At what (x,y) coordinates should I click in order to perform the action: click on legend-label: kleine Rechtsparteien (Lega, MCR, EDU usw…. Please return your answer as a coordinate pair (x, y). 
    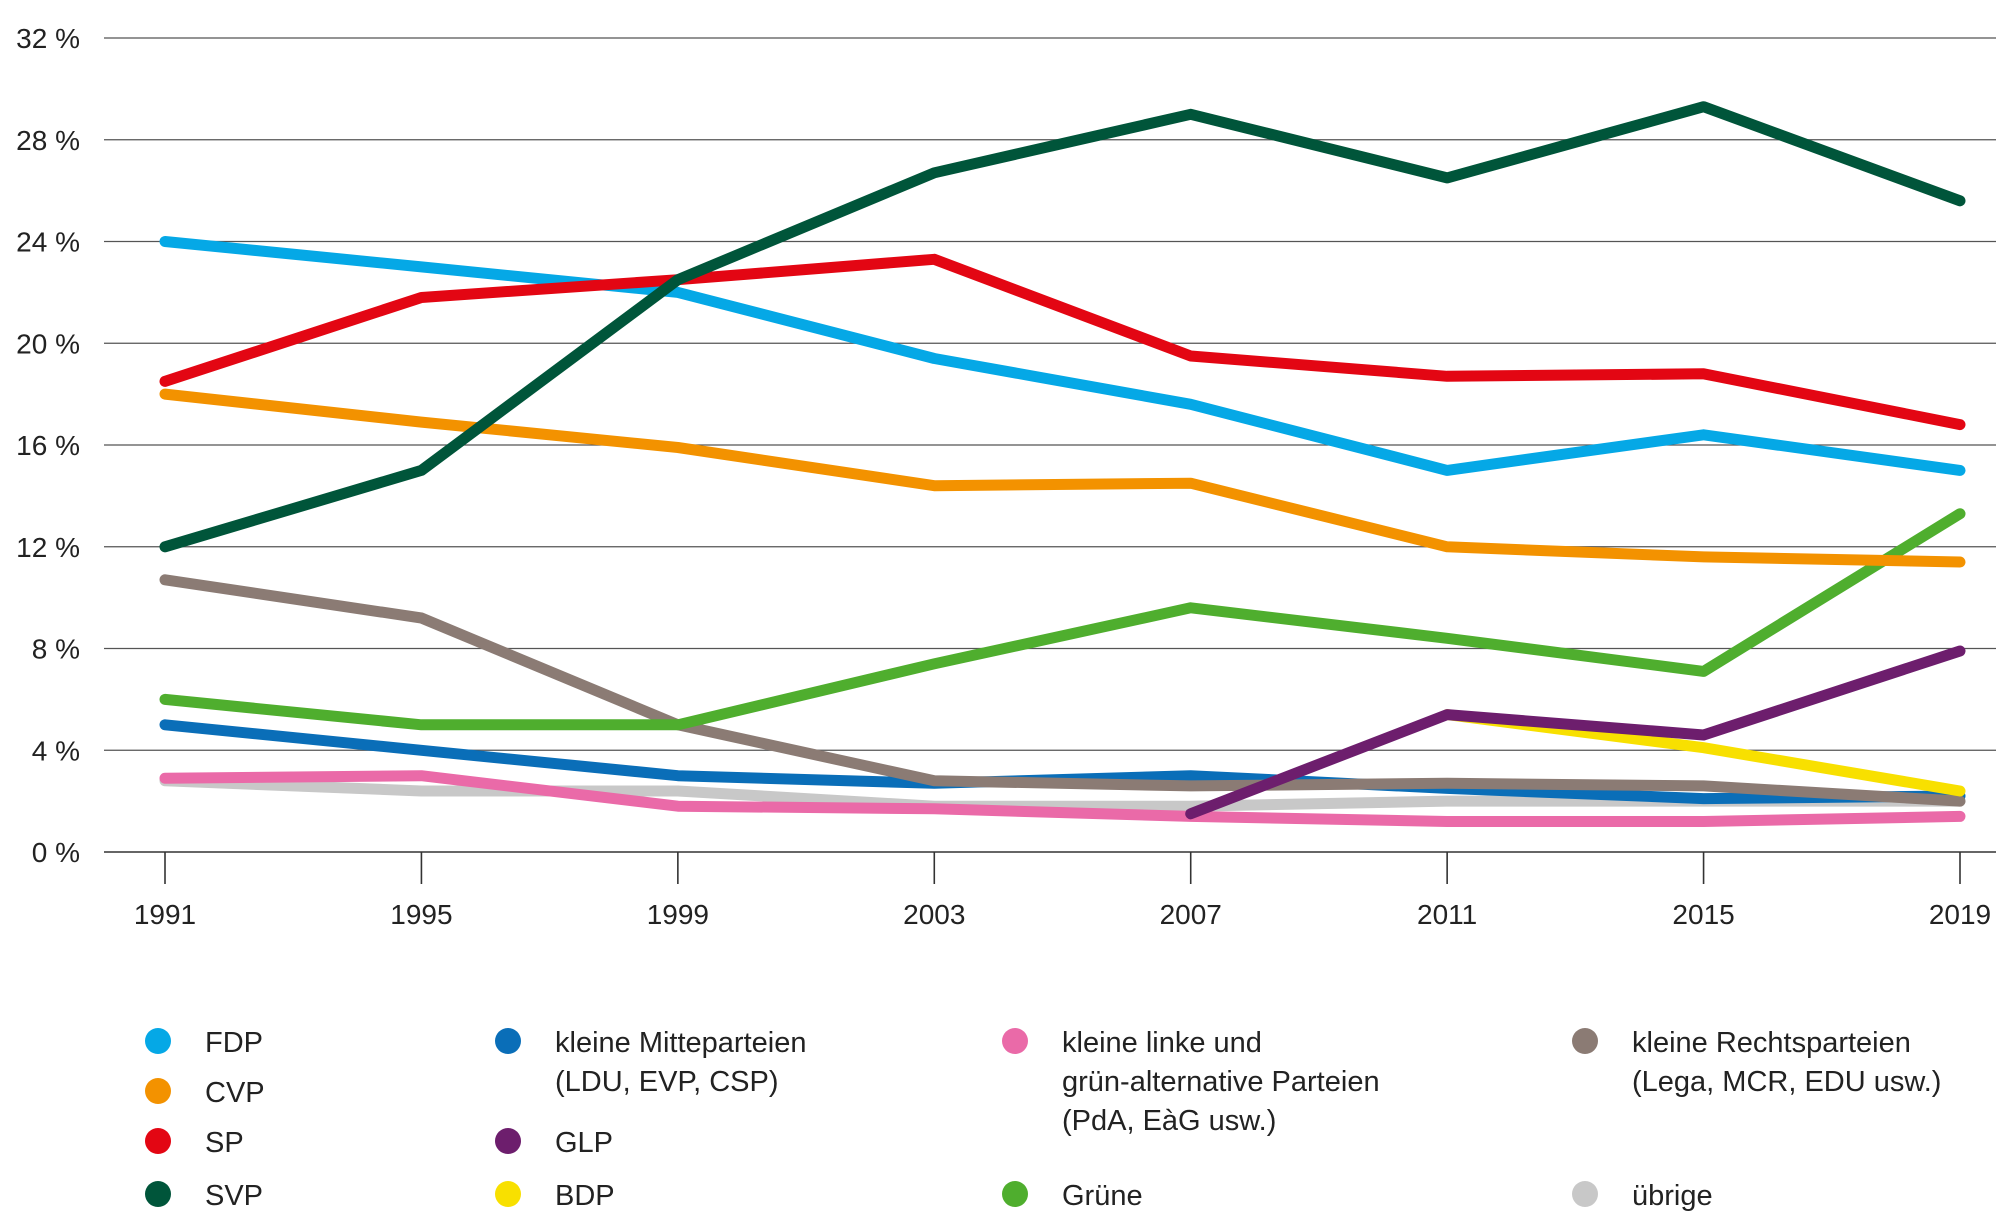
    Looking at the image, I should click on (1786, 1062).